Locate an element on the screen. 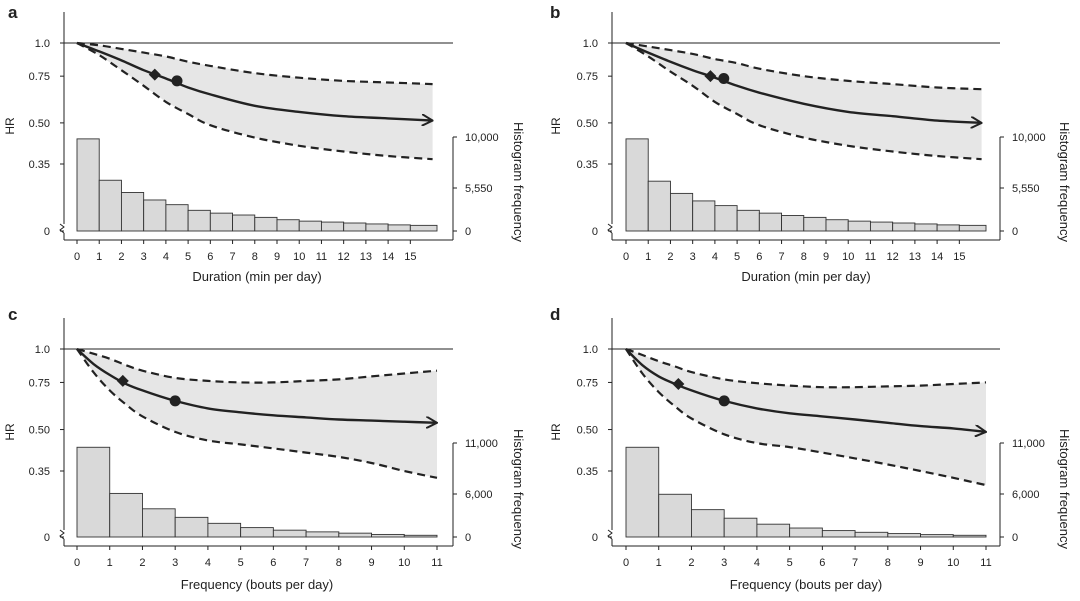  y-tick-label-right: 11,000 is located at coordinates (481, 444).